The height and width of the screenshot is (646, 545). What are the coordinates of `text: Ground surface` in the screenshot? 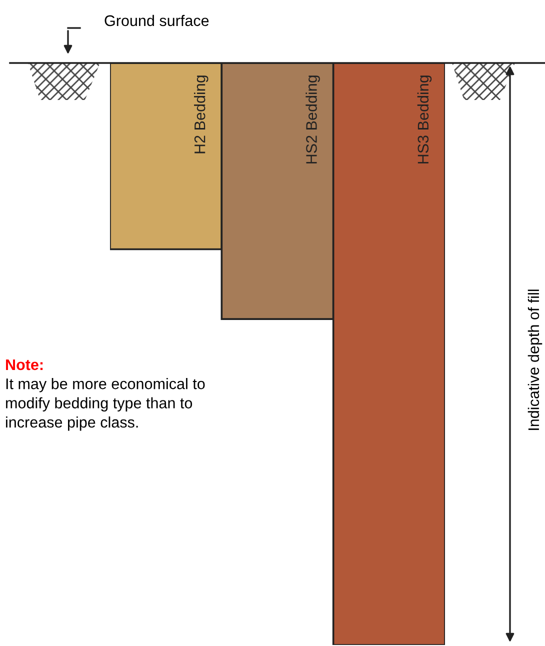 It's located at (156, 20).